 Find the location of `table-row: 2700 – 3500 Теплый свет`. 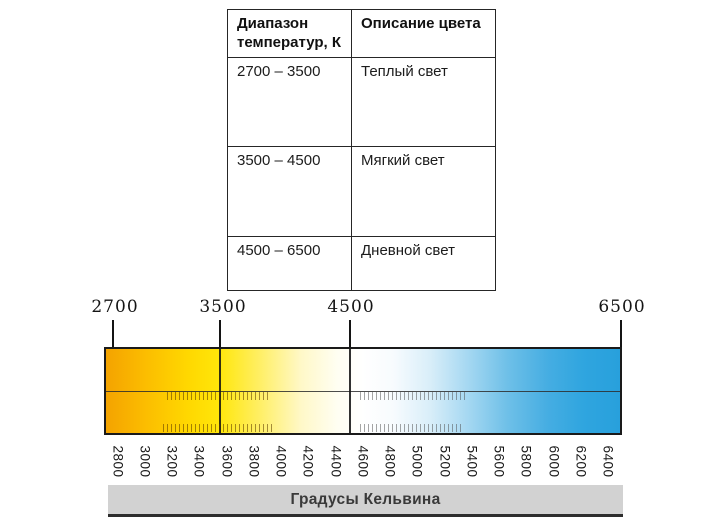

table-row: 2700 – 3500 Теплый свет is located at coordinates (361, 101).